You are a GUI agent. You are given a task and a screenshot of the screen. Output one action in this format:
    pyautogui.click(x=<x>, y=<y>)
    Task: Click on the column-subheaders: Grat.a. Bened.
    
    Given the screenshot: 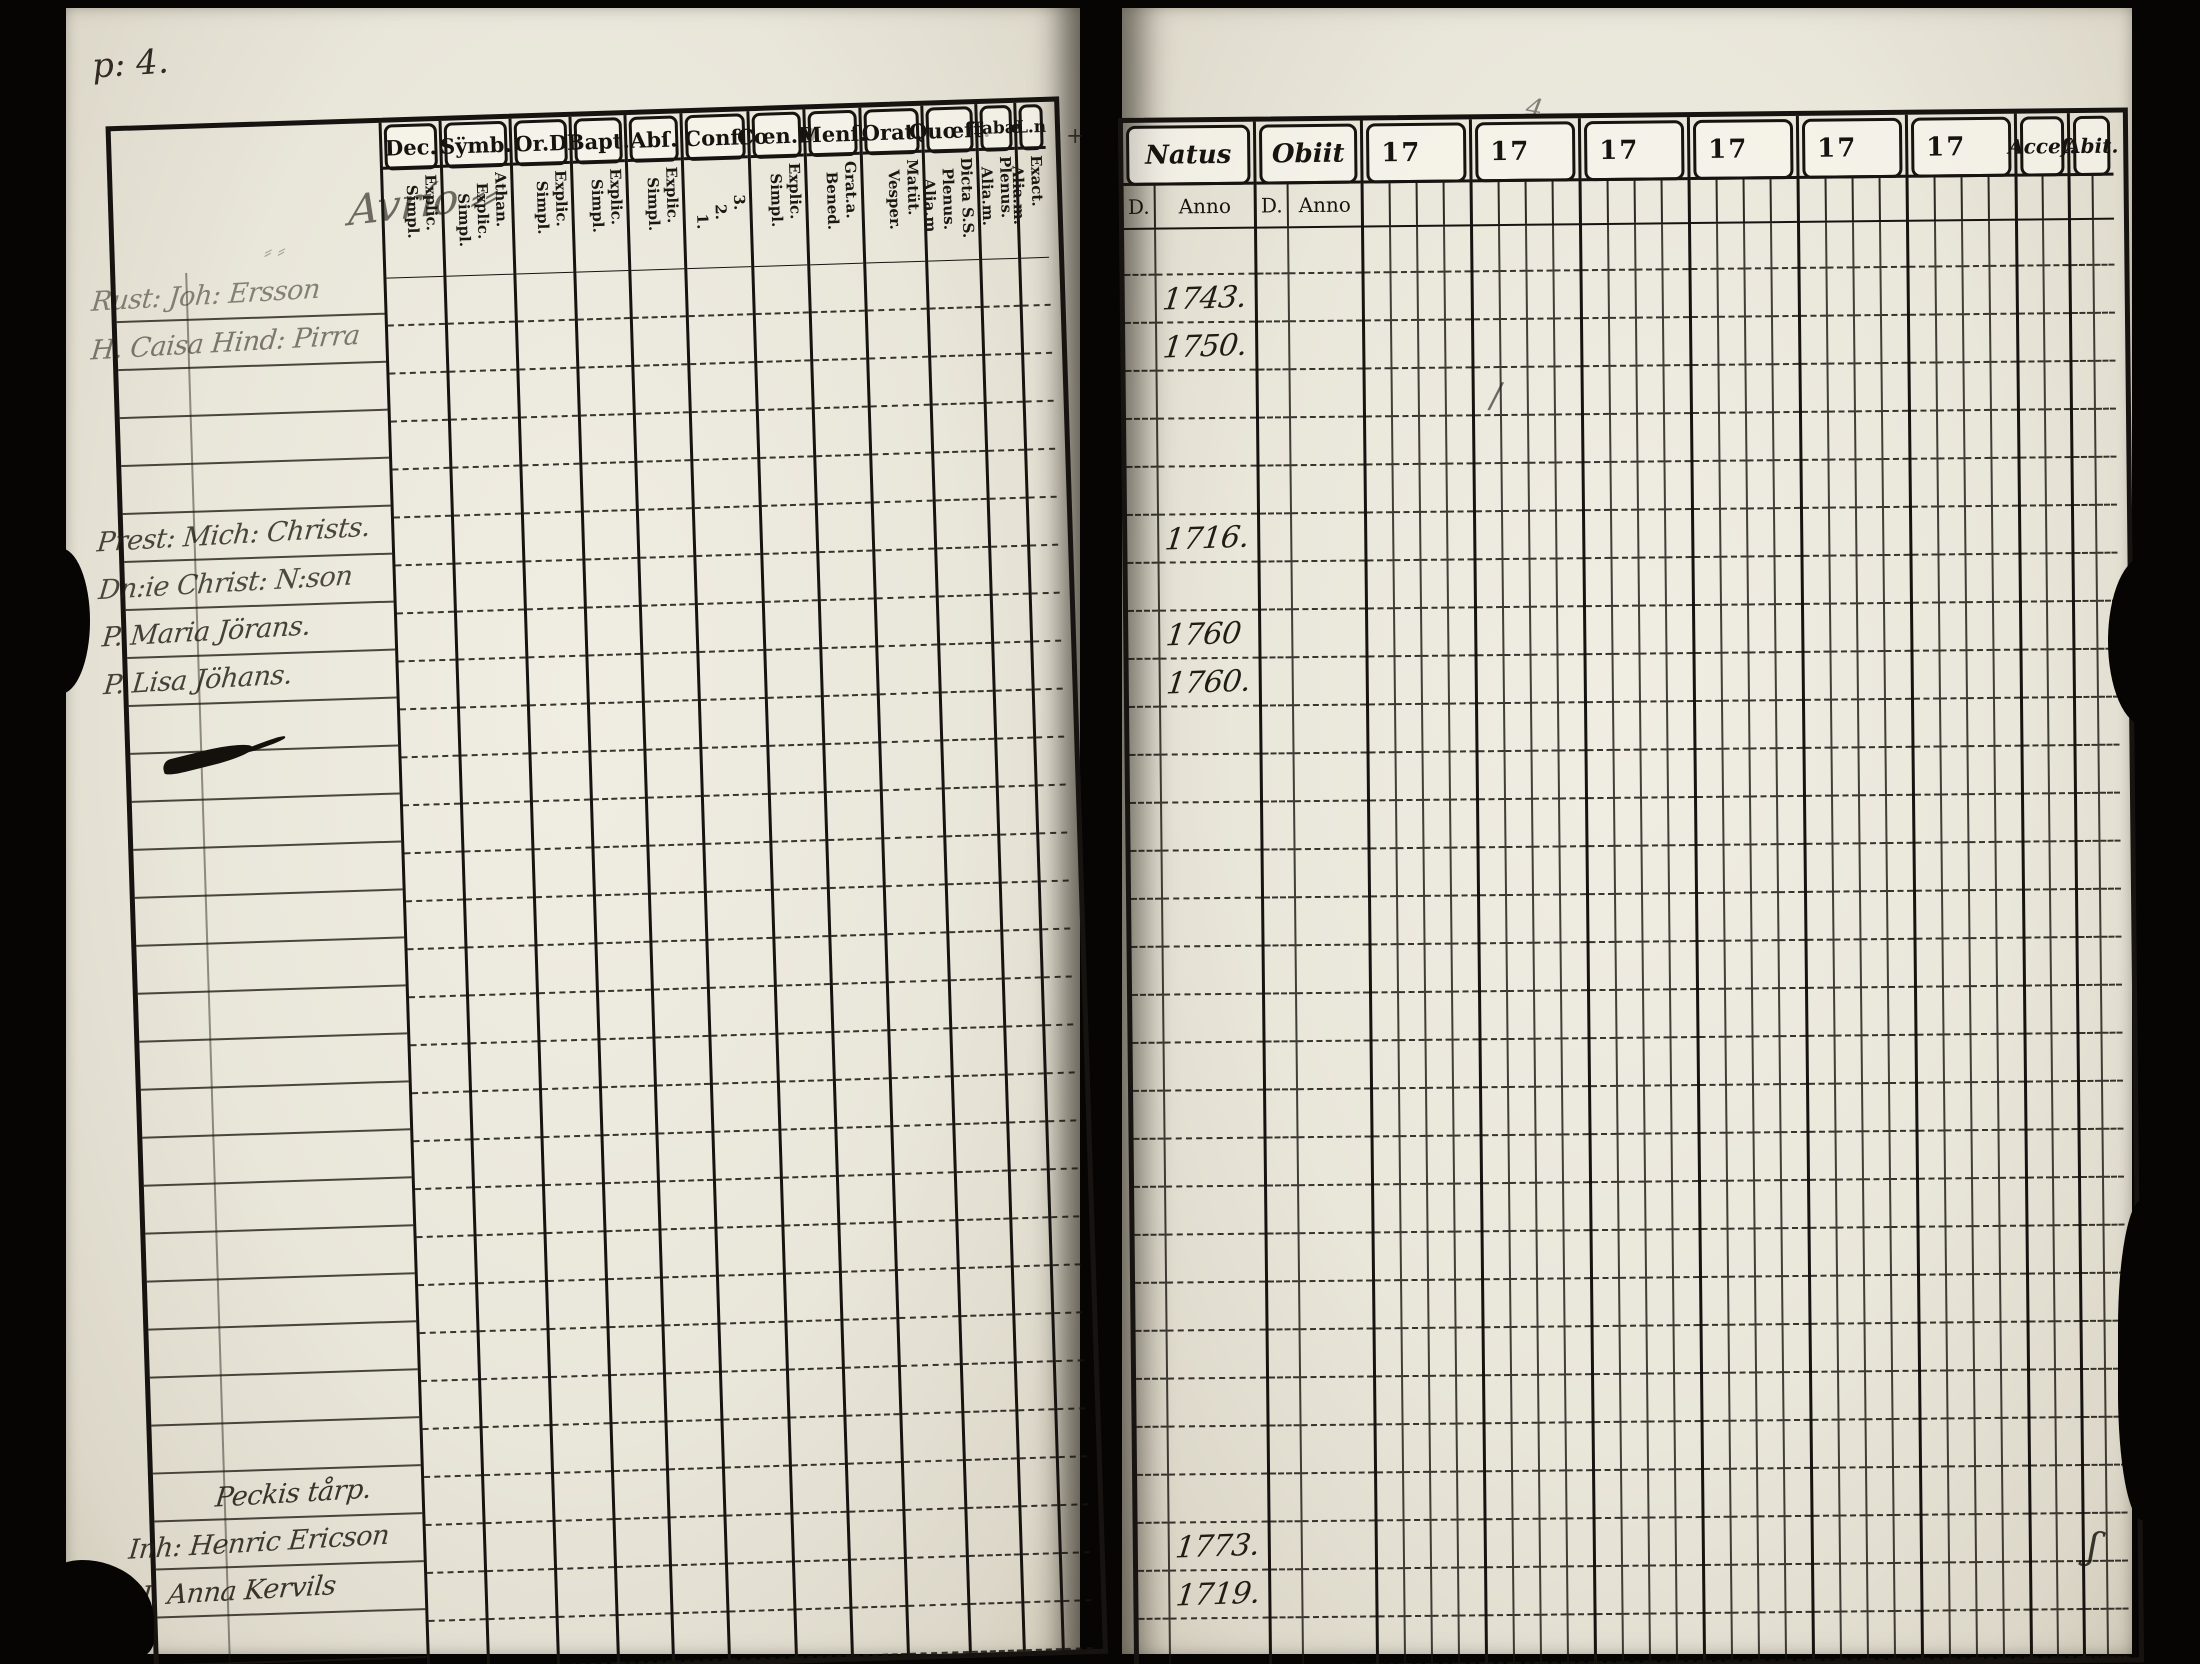 What is the action you would take?
    pyautogui.click(x=835, y=208)
    